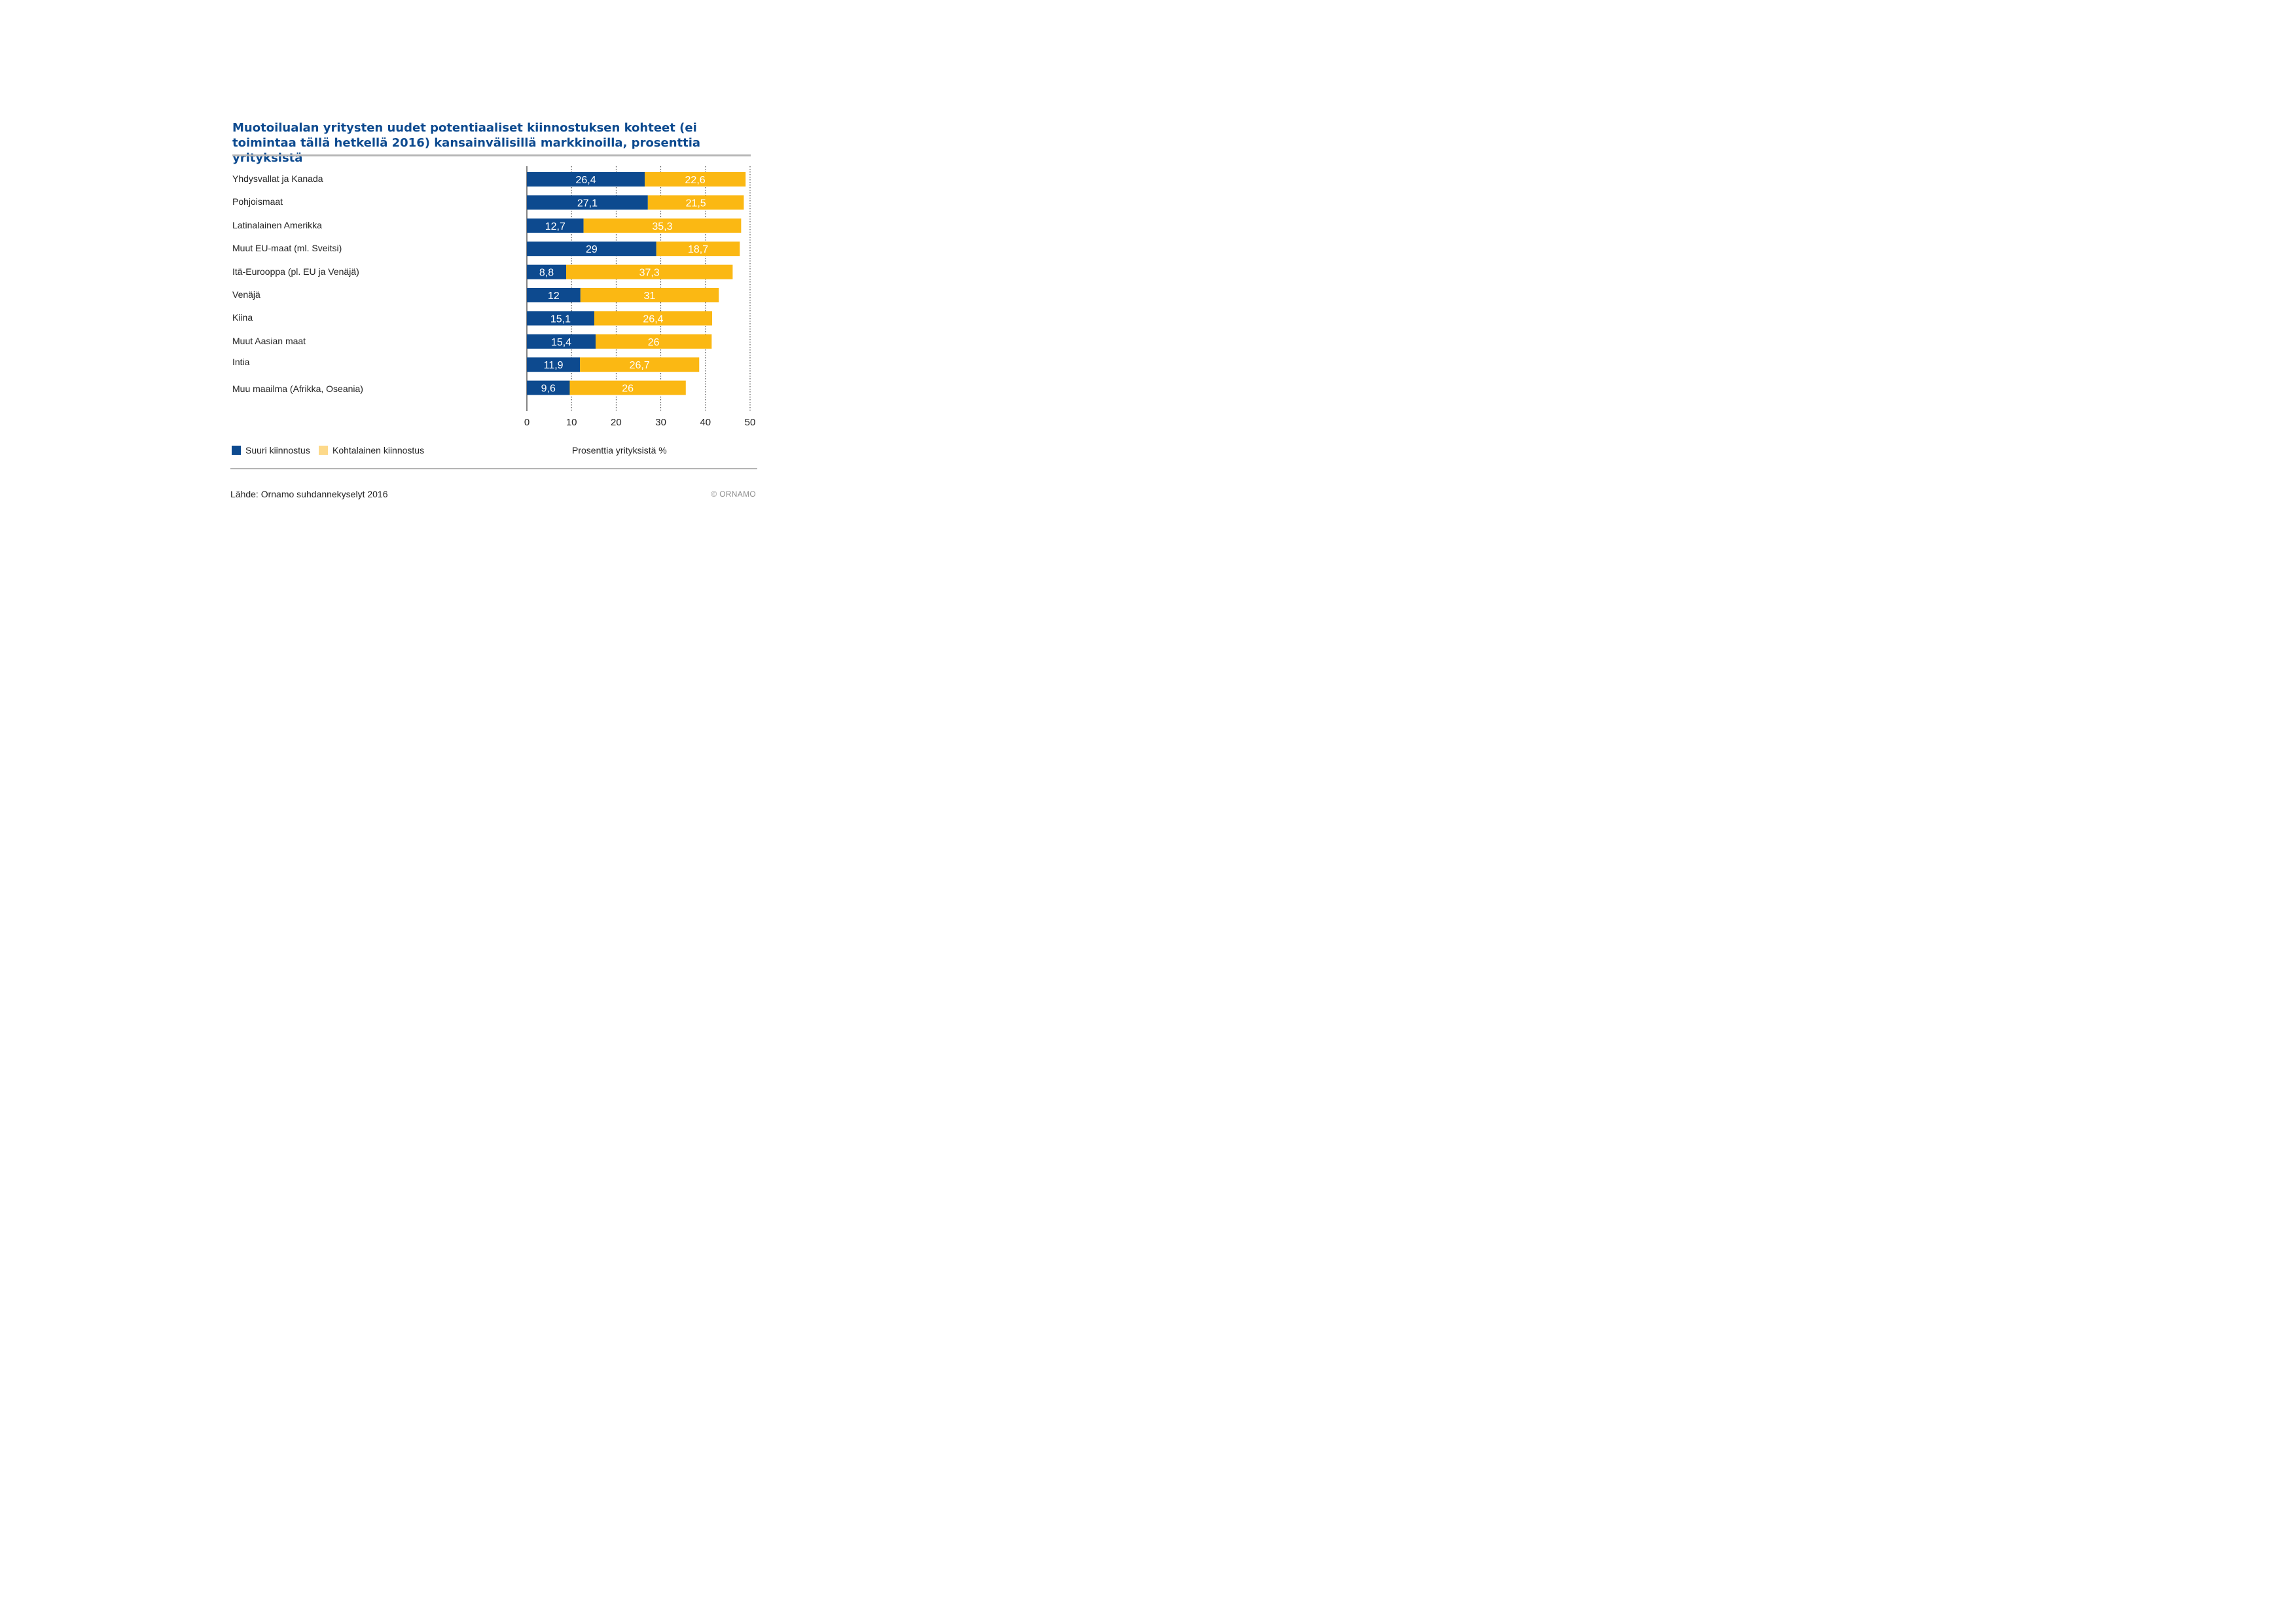  Describe the element at coordinates (616, 423) in the screenshot. I see `x-tick-label: 20` at that location.